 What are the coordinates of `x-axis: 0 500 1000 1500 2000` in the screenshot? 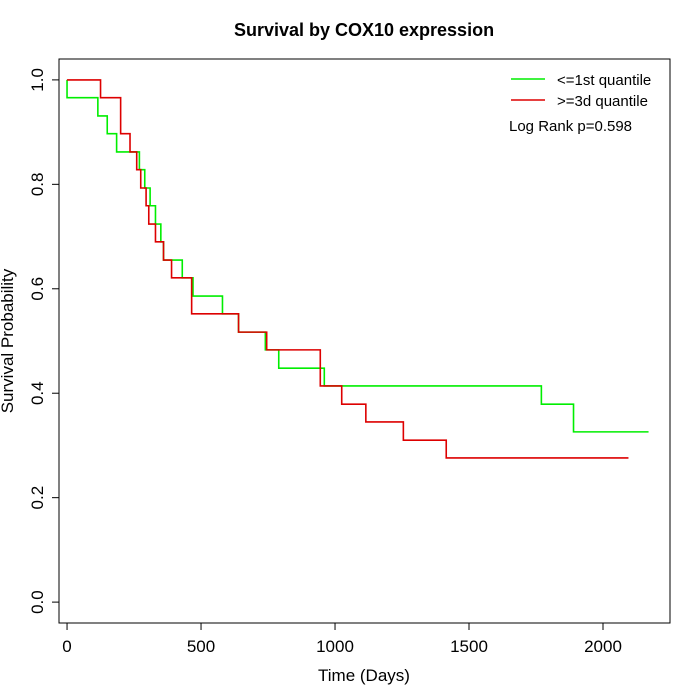 It's located at (342, 639).